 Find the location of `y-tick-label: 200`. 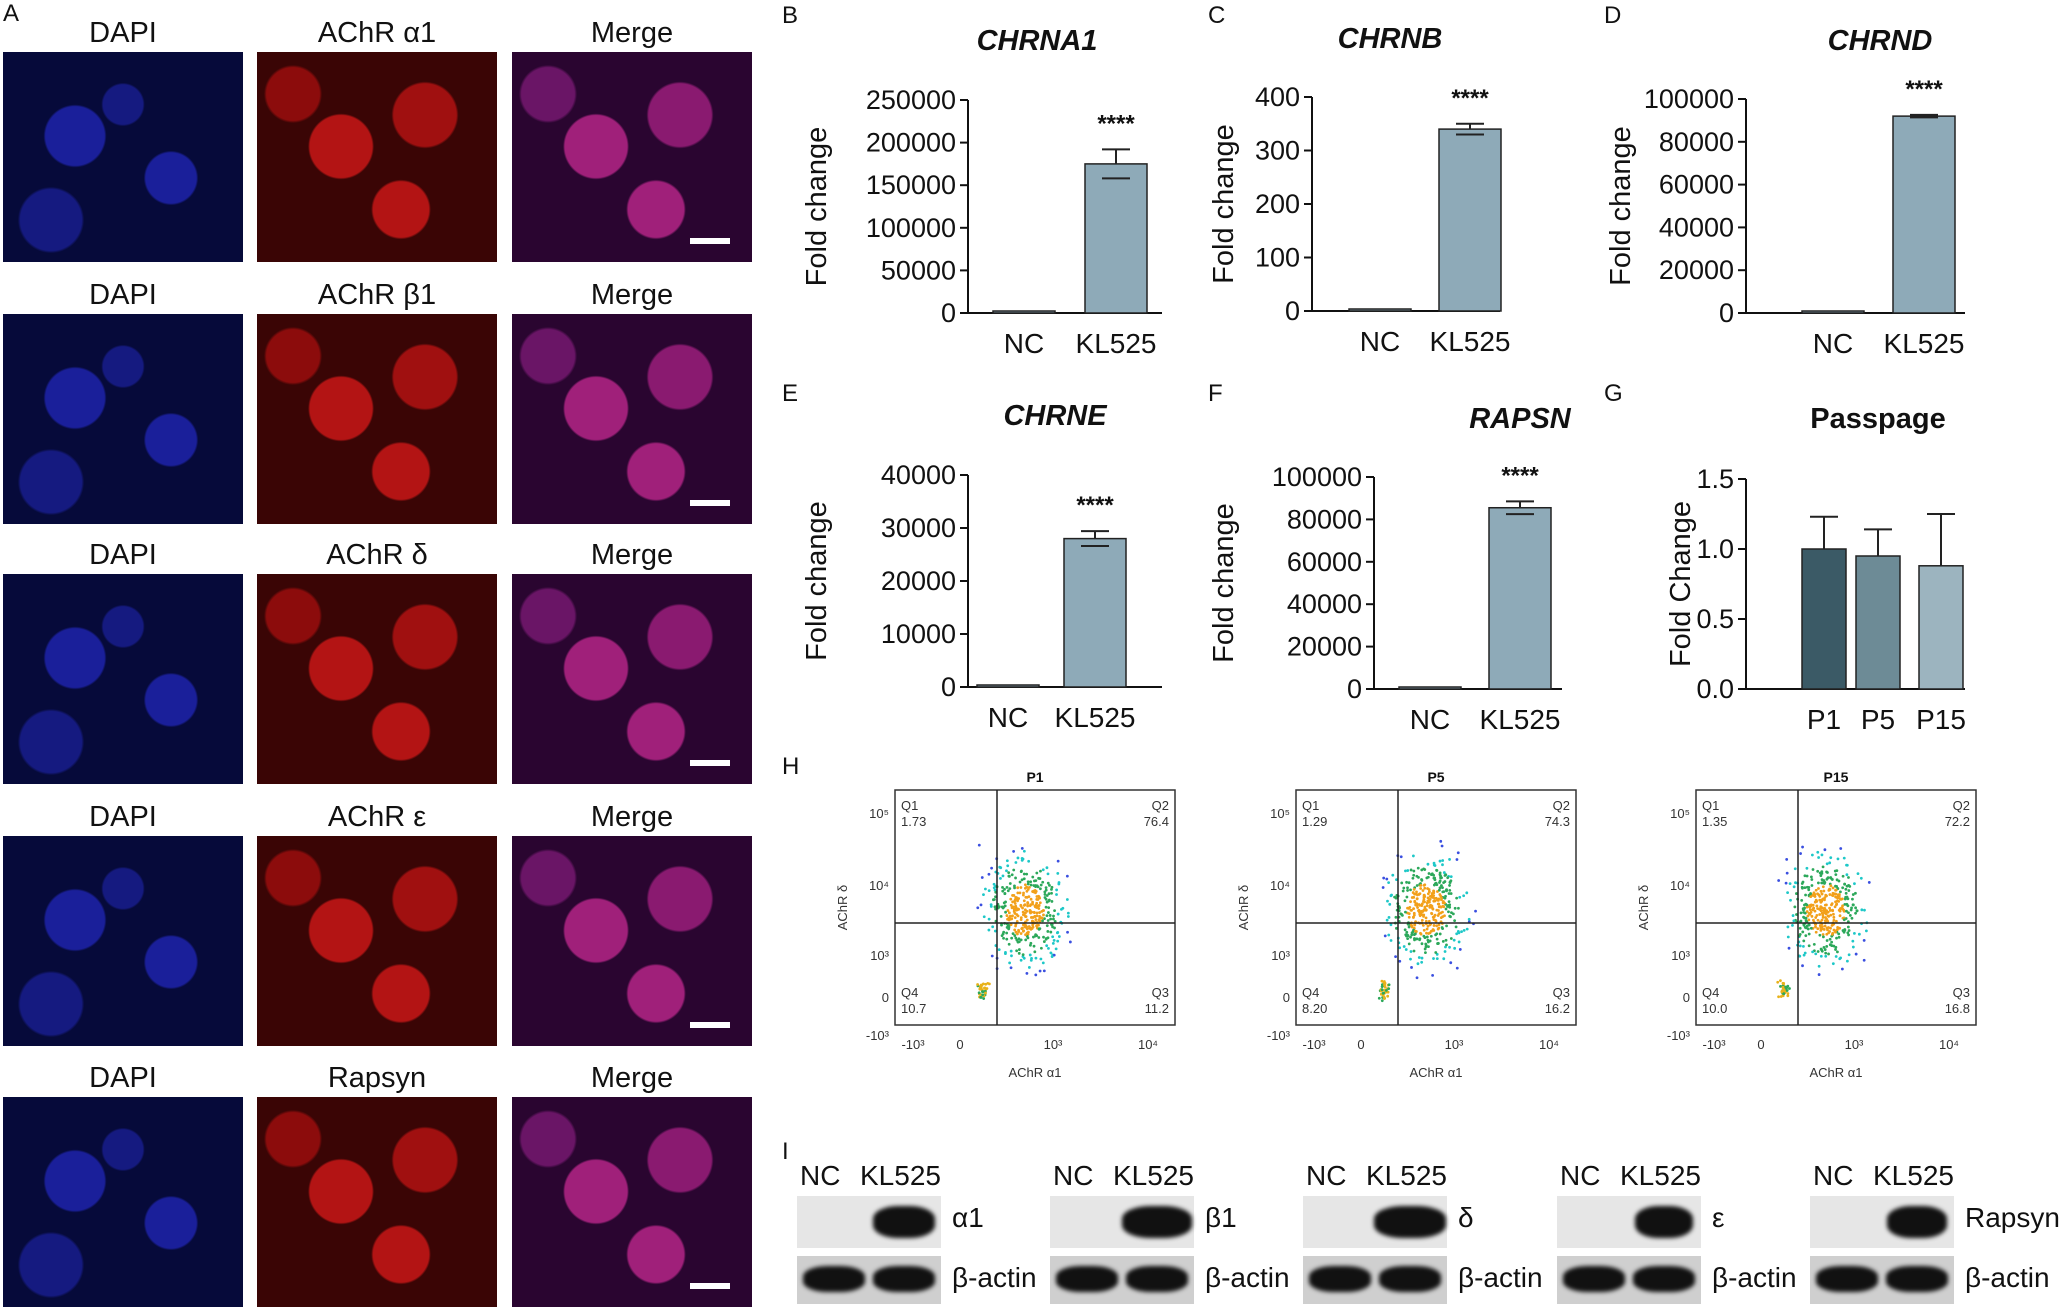

y-tick-label: 200 is located at coordinates (1277, 204).